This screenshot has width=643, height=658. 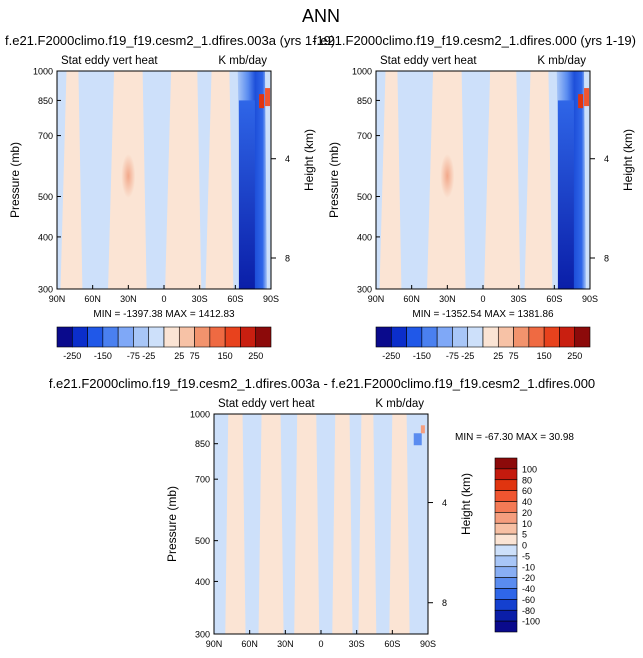 I want to click on colorbar-label: 250, so click(x=255, y=356).